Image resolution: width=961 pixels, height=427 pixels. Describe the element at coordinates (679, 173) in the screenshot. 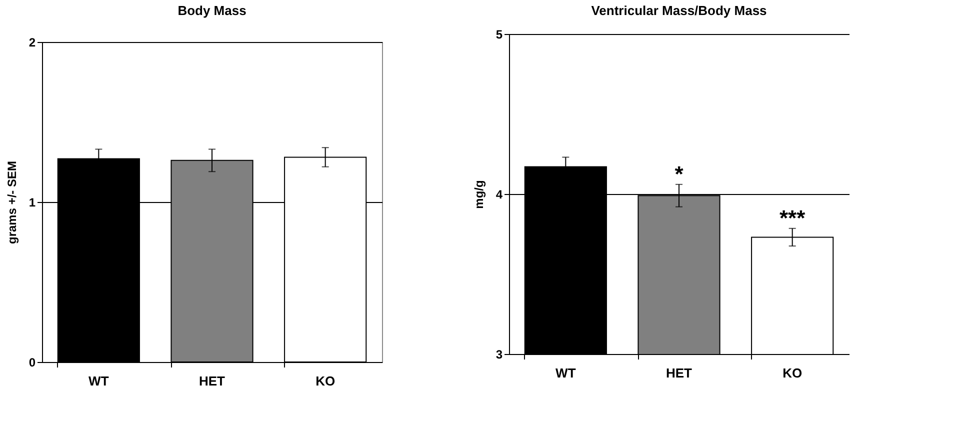

I see `annotation: *` at that location.